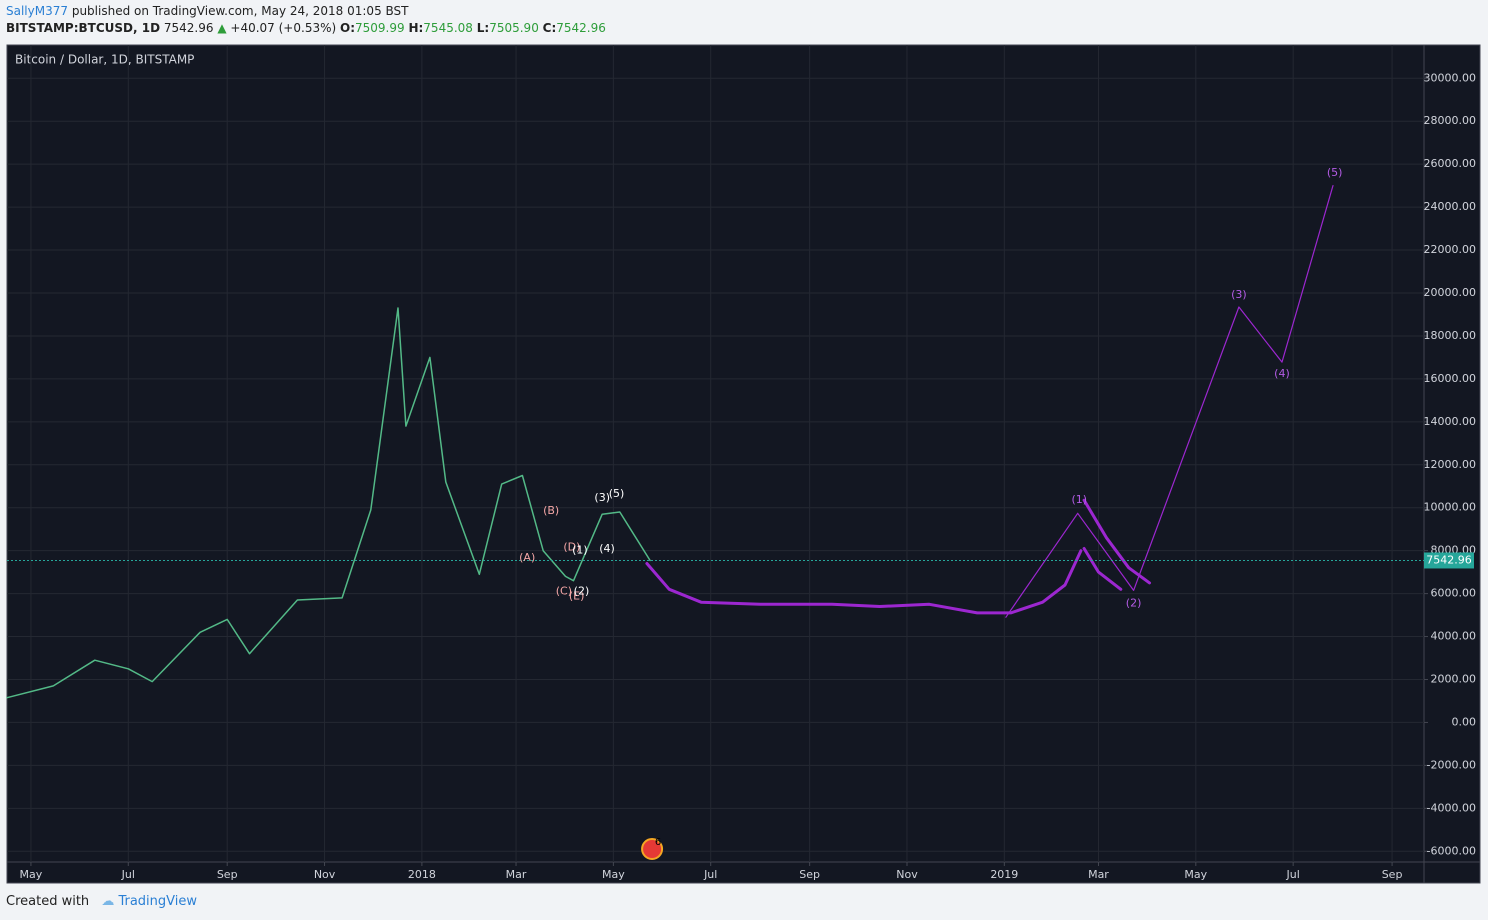  What do you see at coordinates (1454, 636) in the screenshot?
I see `y-tick-label: 4000.00` at bounding box center [1454, 636].